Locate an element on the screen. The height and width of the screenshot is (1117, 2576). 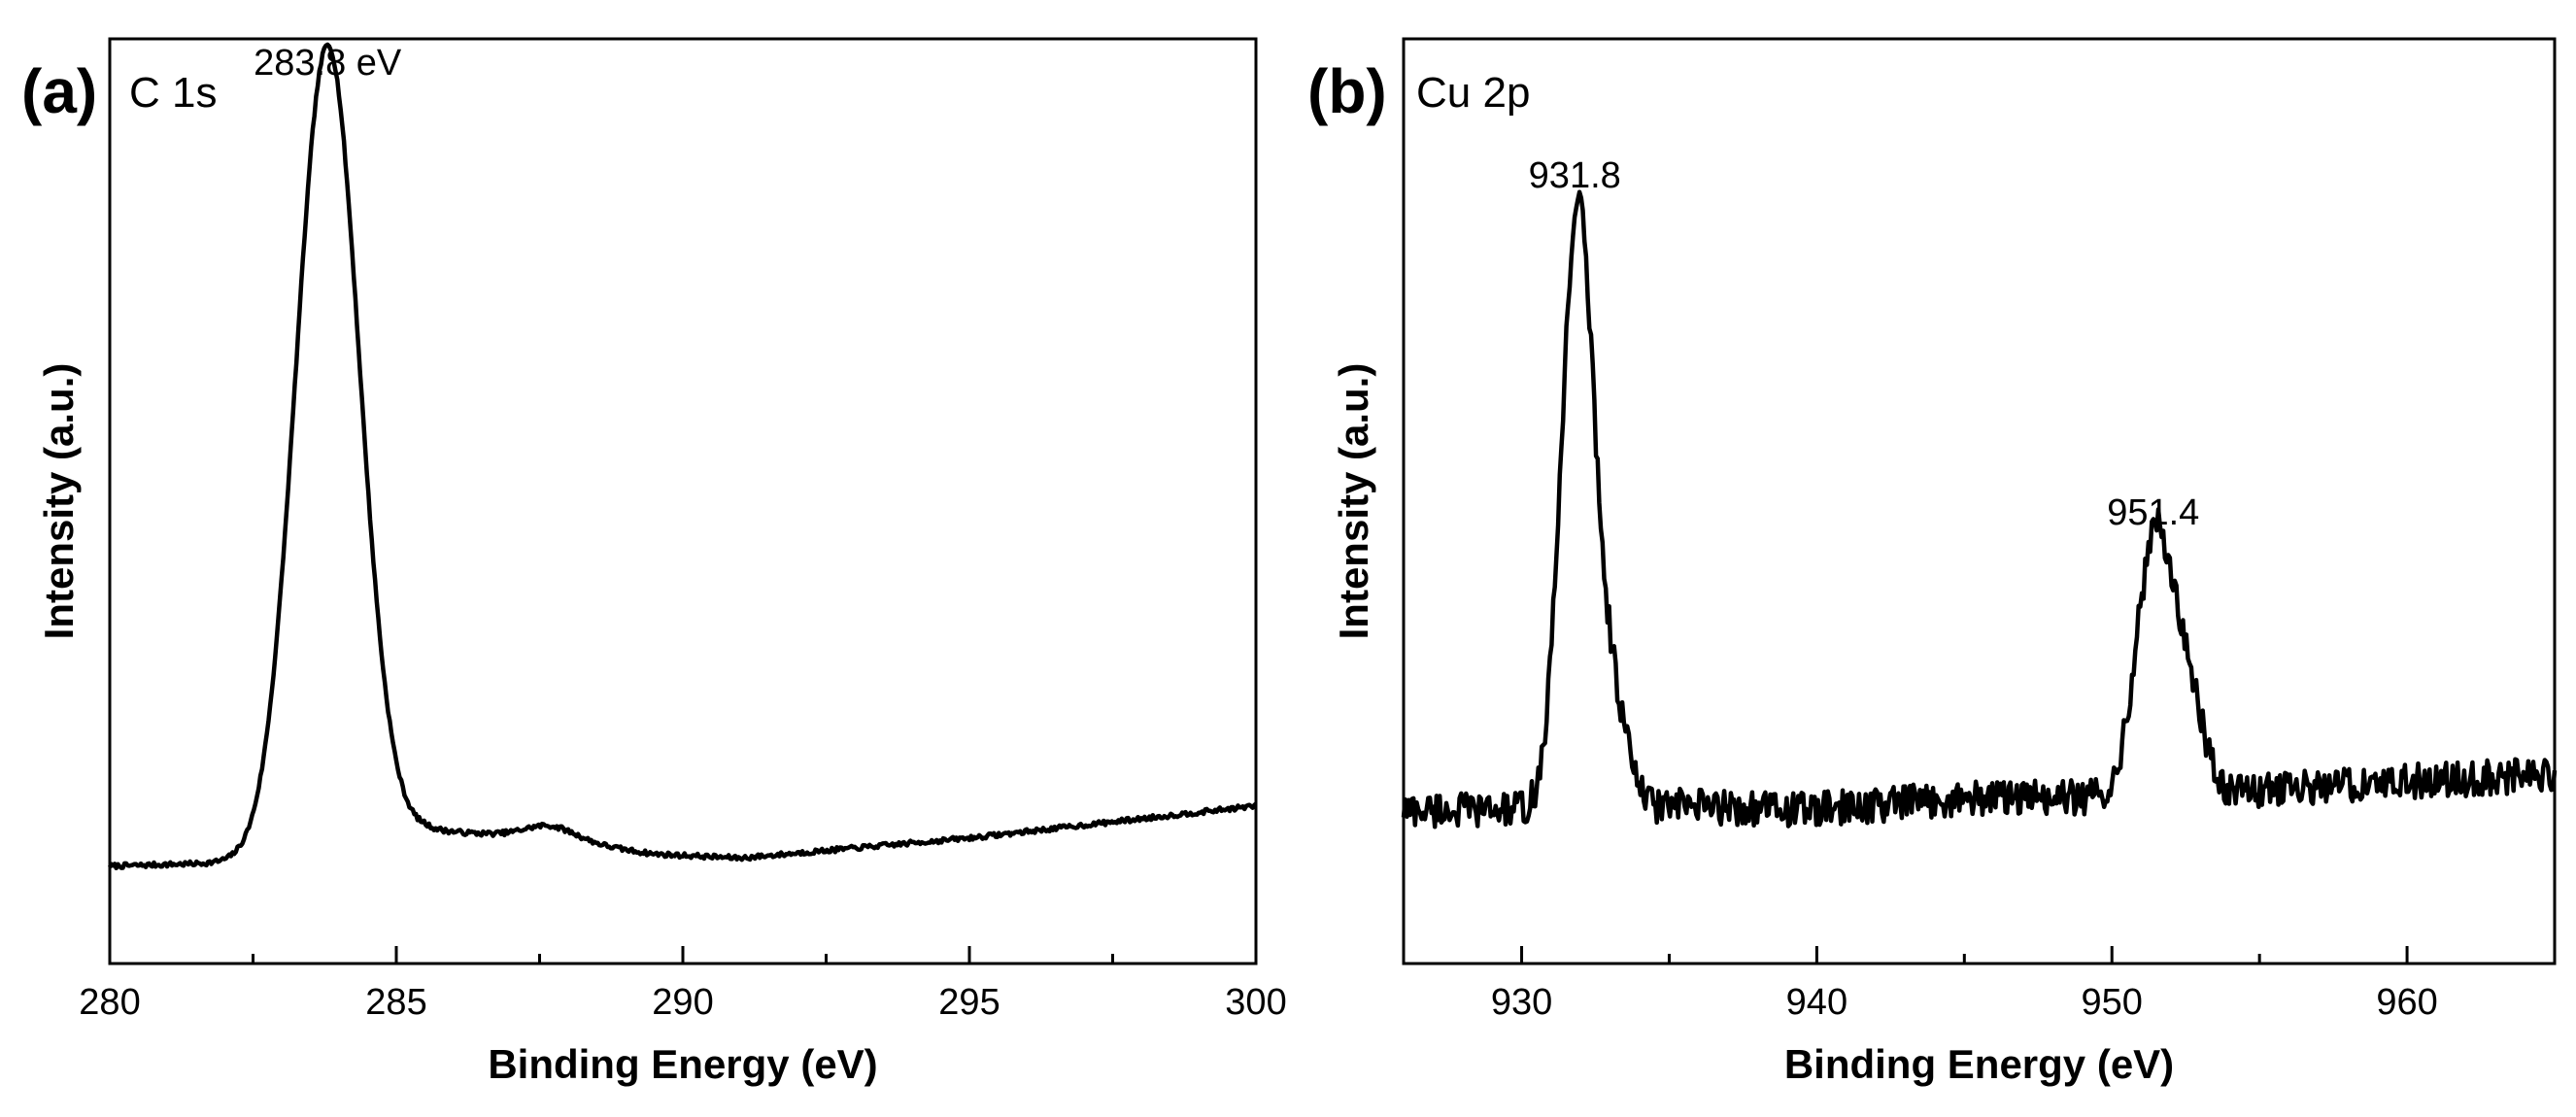
x-tick-label: 295 is located at coordinates (969, 1002).